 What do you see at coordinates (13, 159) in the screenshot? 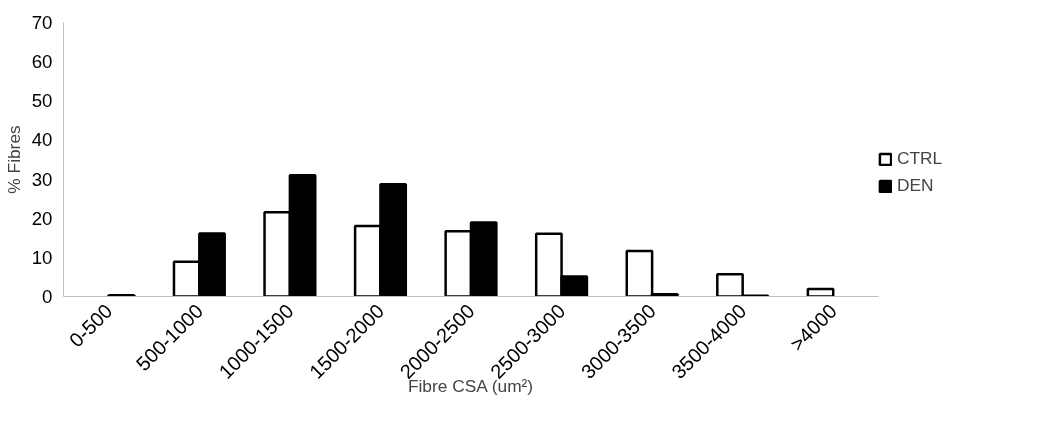
I see `y-axis-title: % Fibres` at bounding box center [13, 159].